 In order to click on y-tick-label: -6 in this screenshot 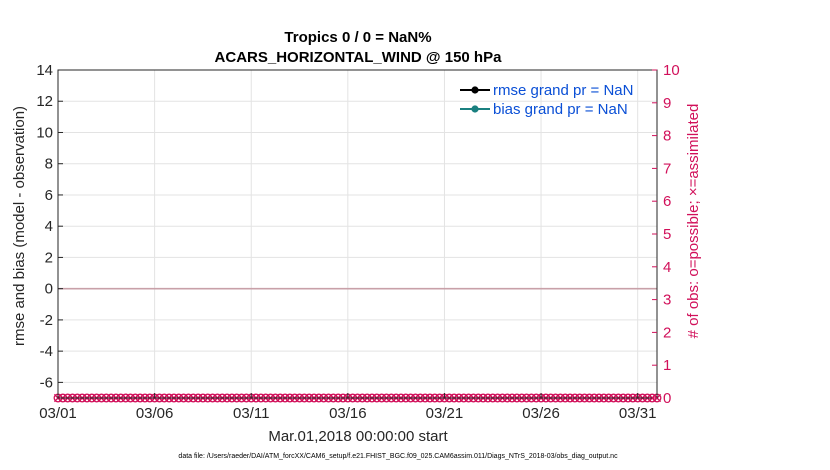, I will do `click(46, 382)`.